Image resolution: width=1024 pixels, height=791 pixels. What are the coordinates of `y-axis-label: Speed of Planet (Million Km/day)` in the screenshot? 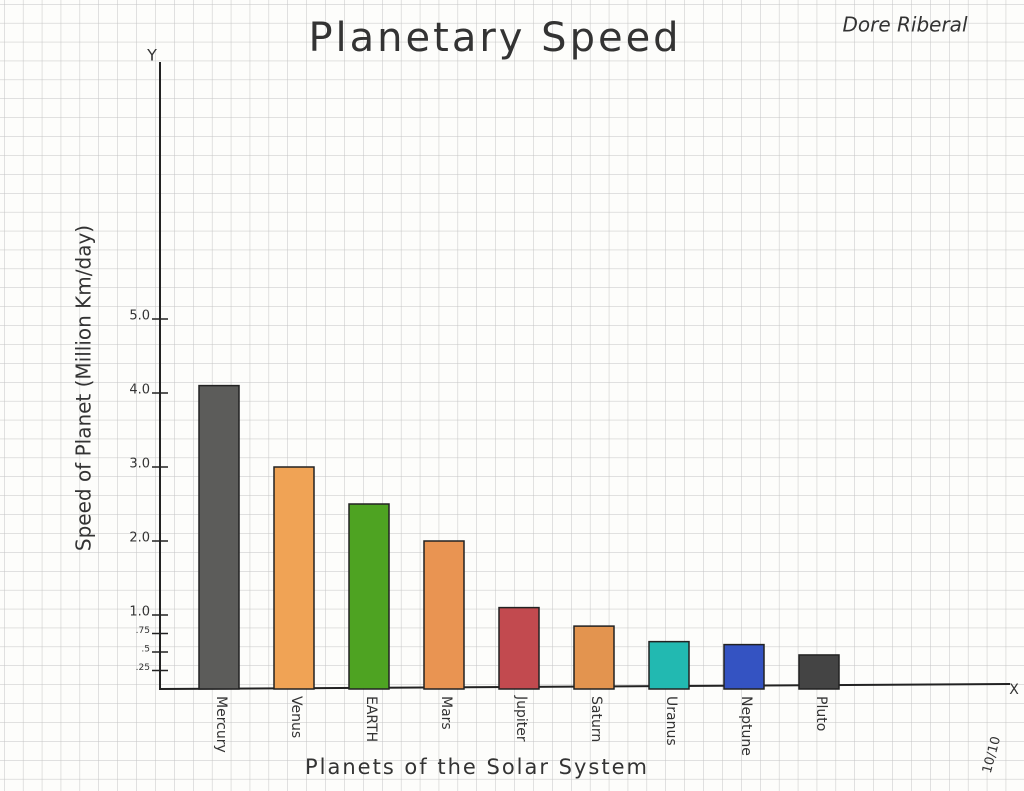 It's located at (84, 388).